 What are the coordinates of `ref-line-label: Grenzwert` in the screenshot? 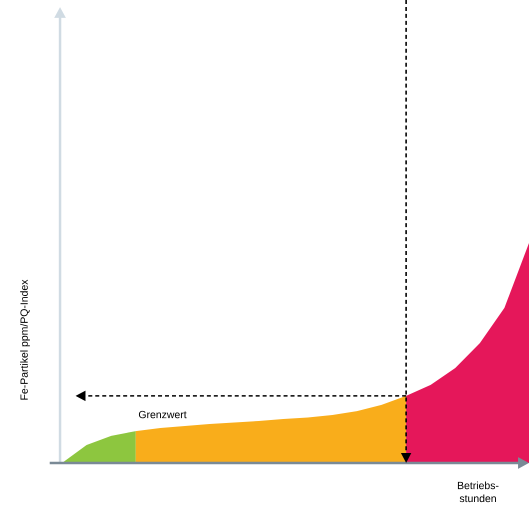 It's located at (162, 414).